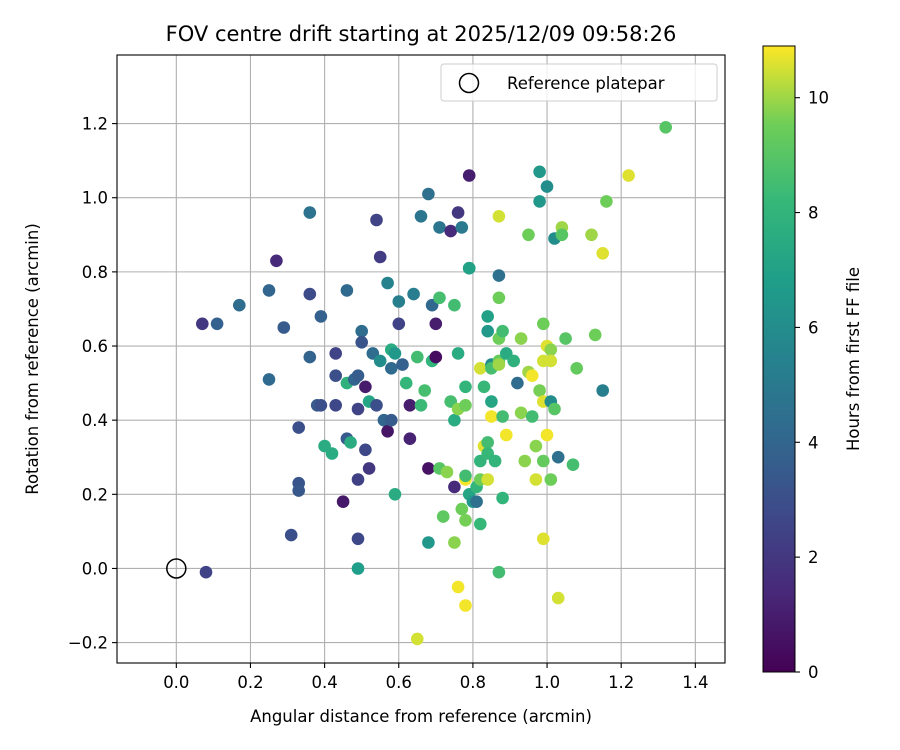 This screenshot has width=900, height=750. I want to click on y-tick-label: 0.4, so click(95, 420).